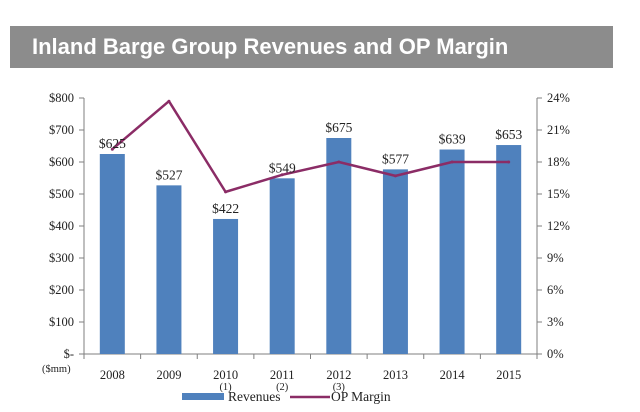  What do you see at coordinates (558, 98) in the screenshot?
I see `right-tick-label: 24%` at bounding box center [558, 98].